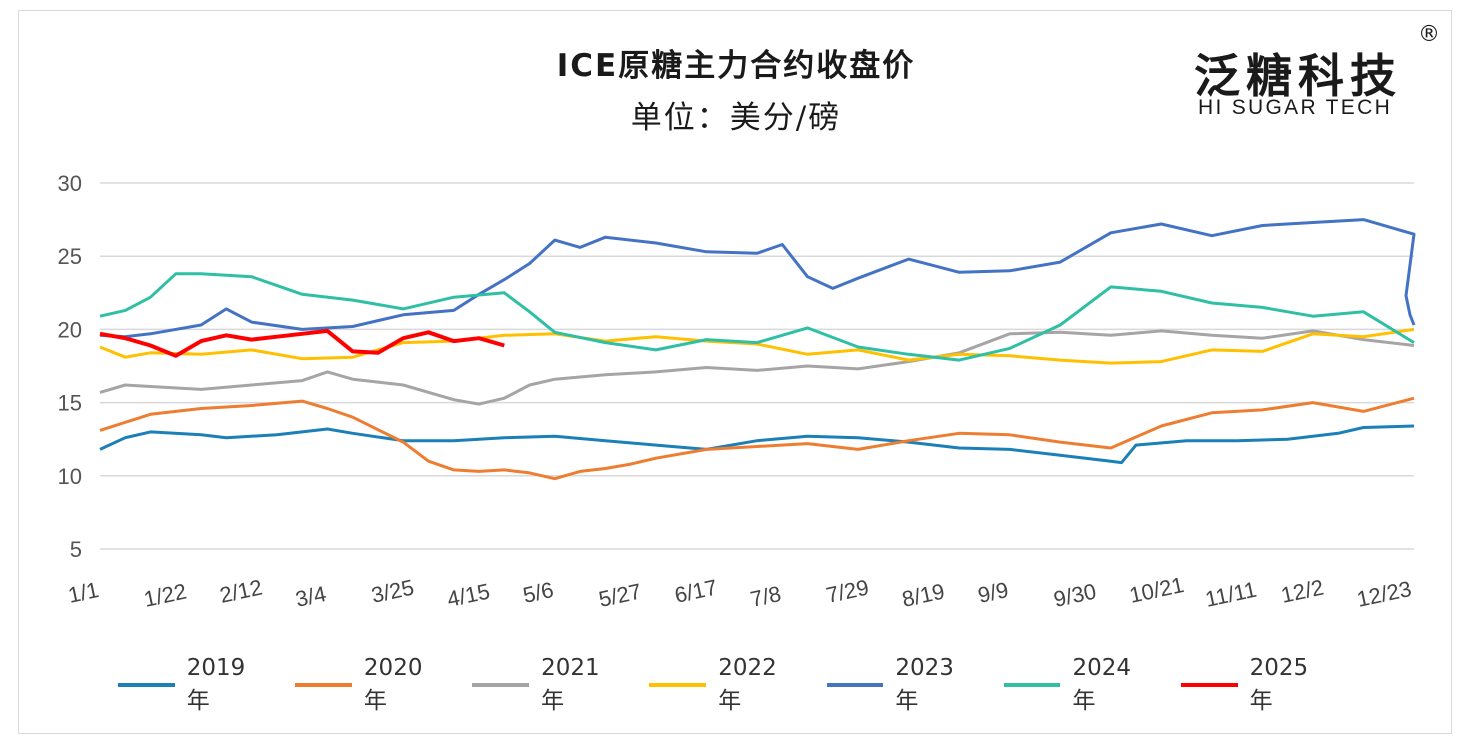 The image size is (1472, 752). I want to click on x-tick-label: 7/29, so click(847, 591).